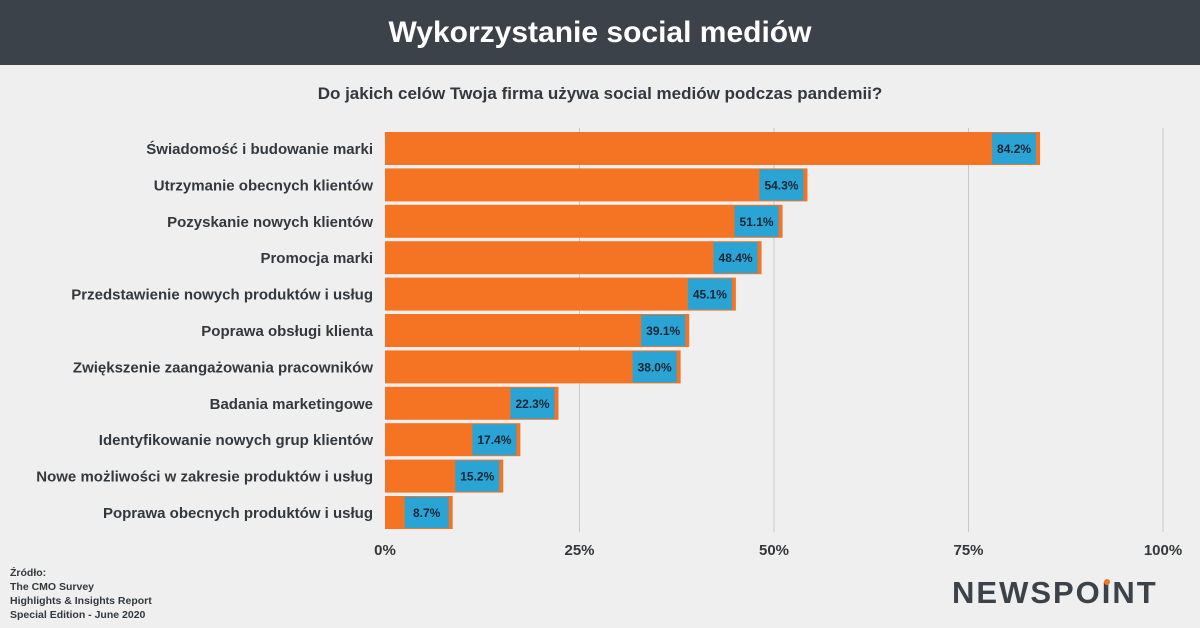 This screenshot has height=628, width=1200. What do you see at coordinates (52, 587) in the screenshot?
I see `source-line-name: The CMO Survey` at bounding box center [52, 587].